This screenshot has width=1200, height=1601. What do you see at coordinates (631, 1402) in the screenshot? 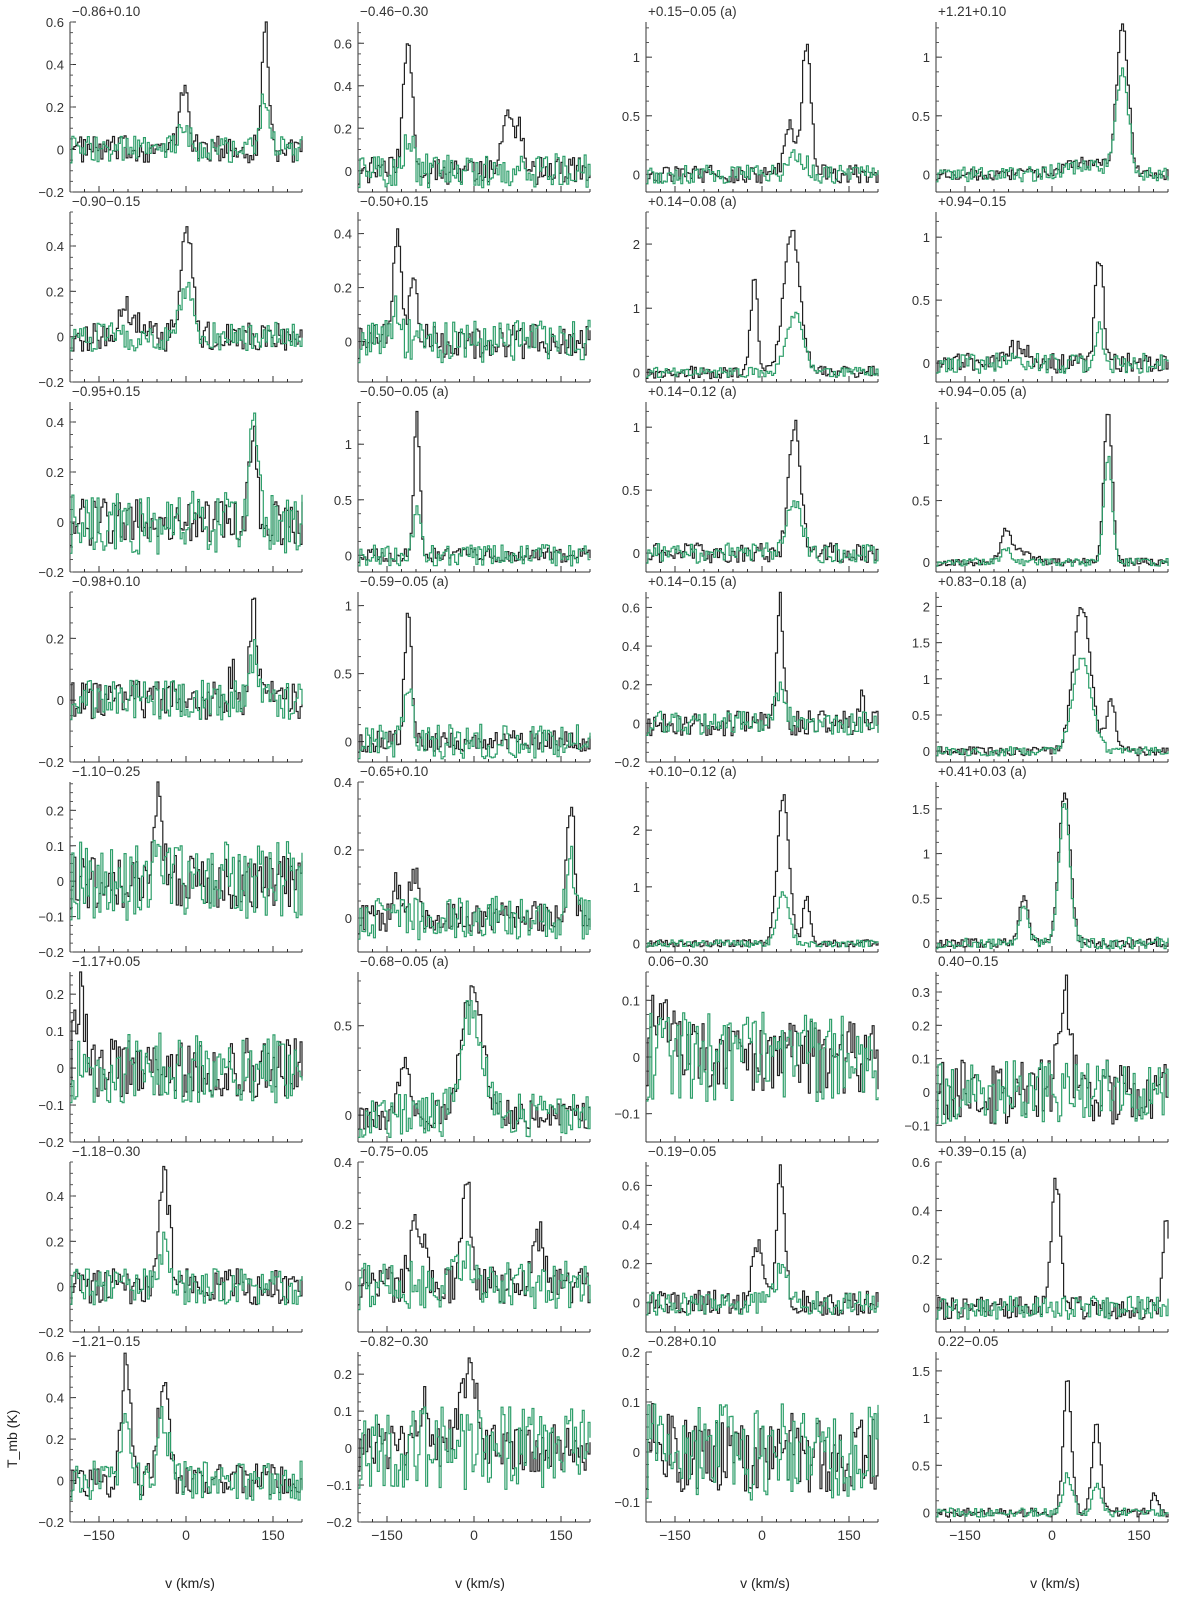
I see `y-tick-label: 0.1` at bounding box center [631, 1402].